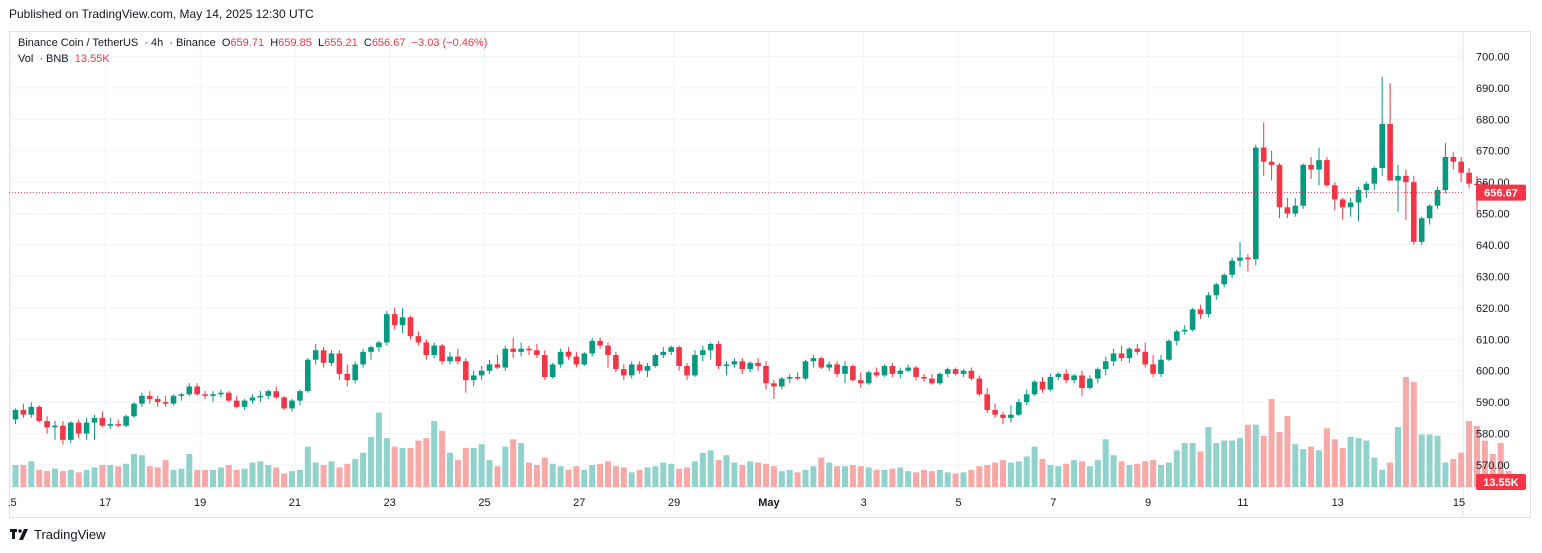 Image resolution: width=1542 pixels, height=553 pixels. What do you see at coordinates (769, 503) in the screenshot?
I see `time-tick-label: May` at bounding box center [769, 503].